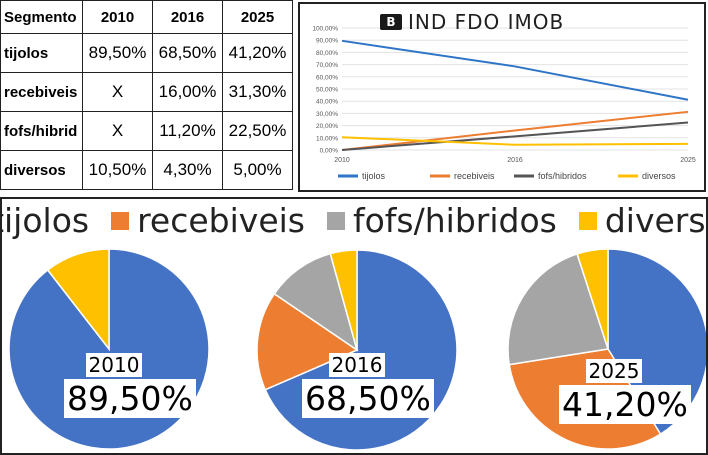 Image resolution: width=708 pixels, height=455 pixels. I want to click on y-tick-label: 70,00%, so click(327, 65).